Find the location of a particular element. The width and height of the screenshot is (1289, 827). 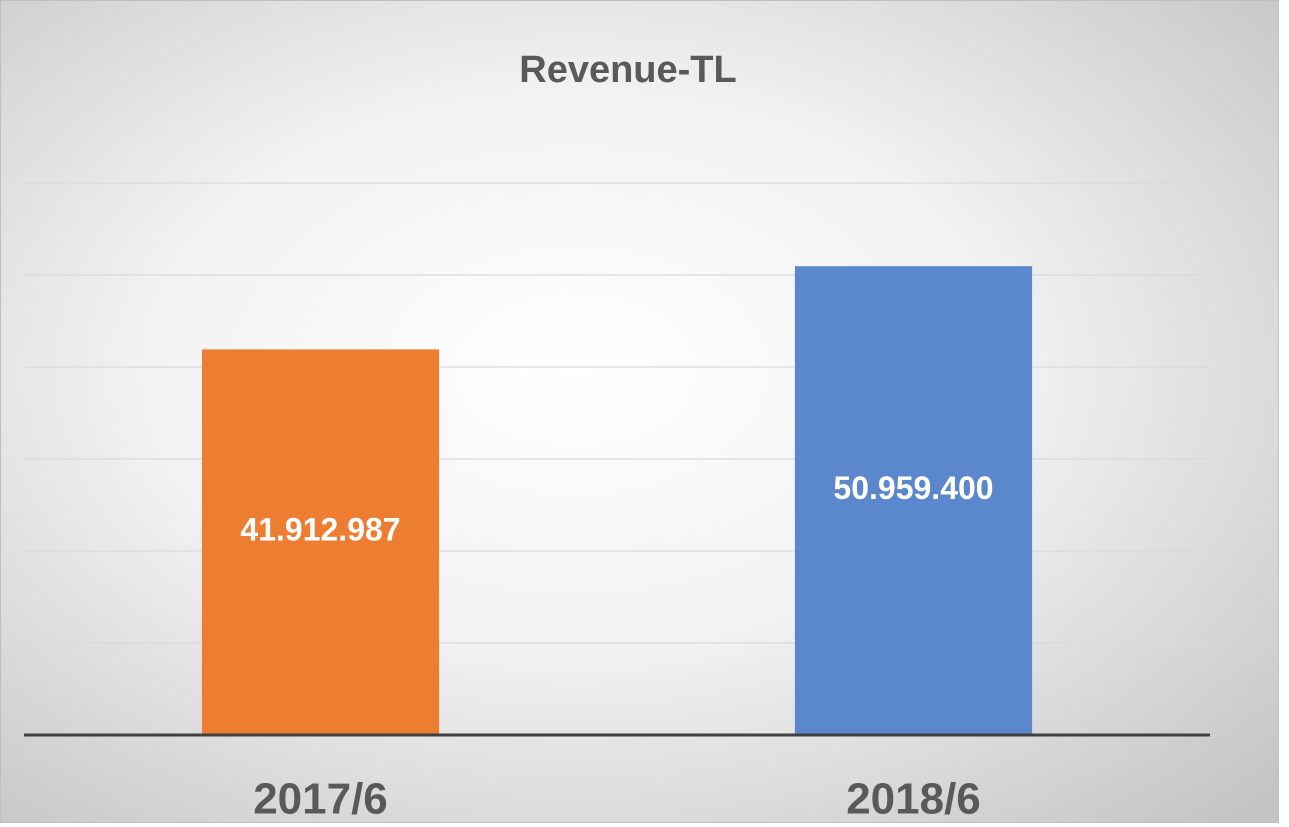

data-label: 41.912.987 is located at coordinates (320, 530).